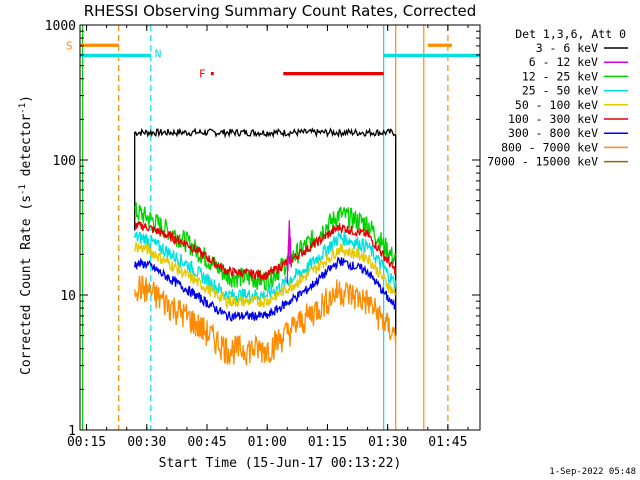 Image resolution: width=640 pixels, height=480 pixels. What do you see at coordinates (289, 252) in the screenshot?
I see `series-line-6_12keV` at bounding box center [289, 252].